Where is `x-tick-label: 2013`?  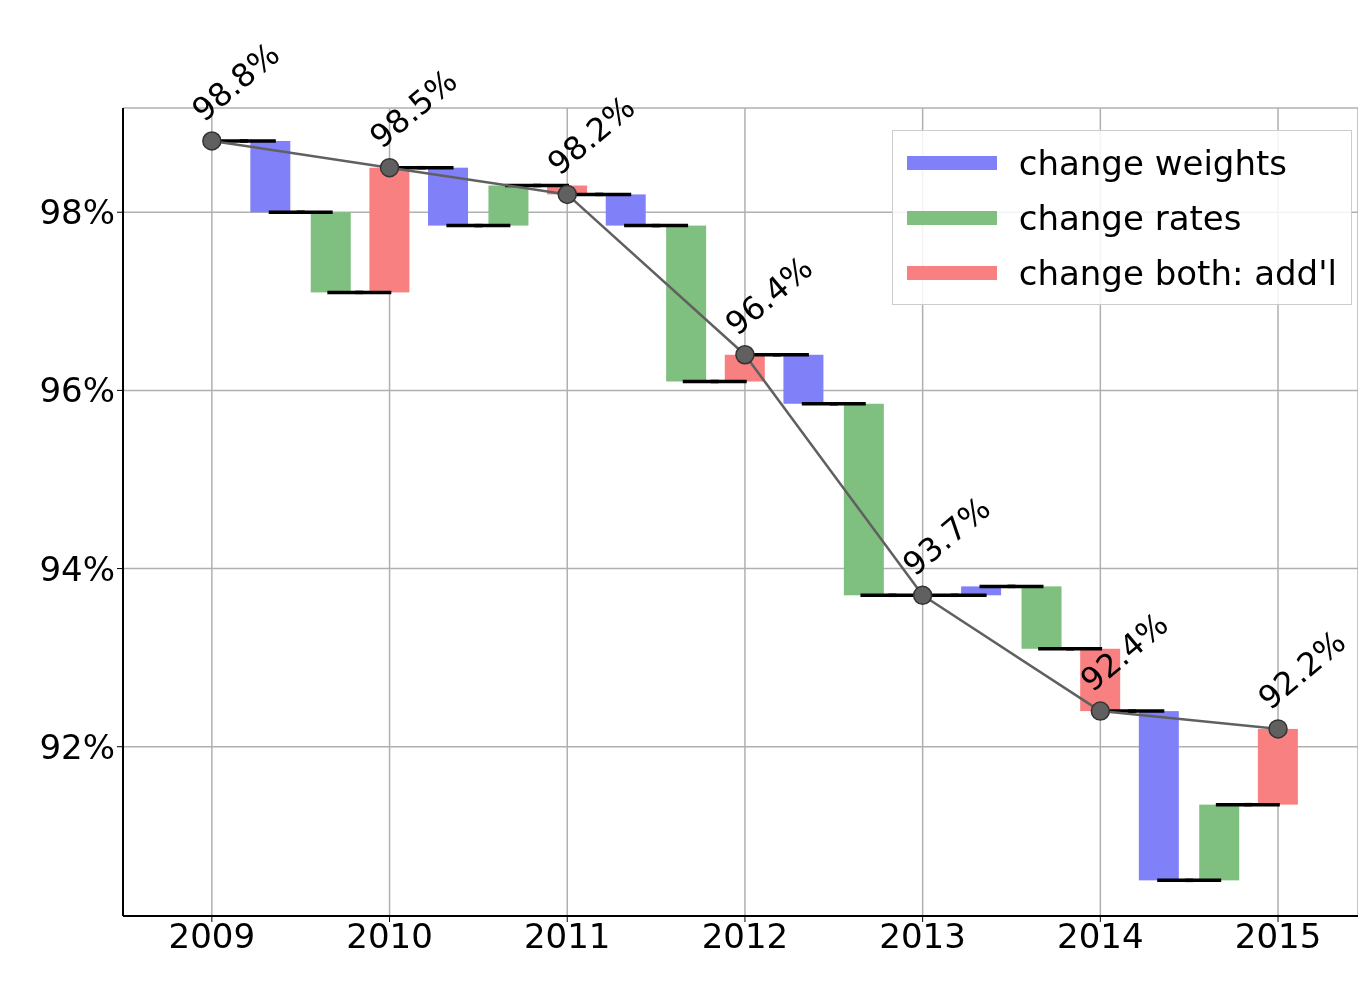
x-tick-label: 2013 is located at coordinates (922, 936).